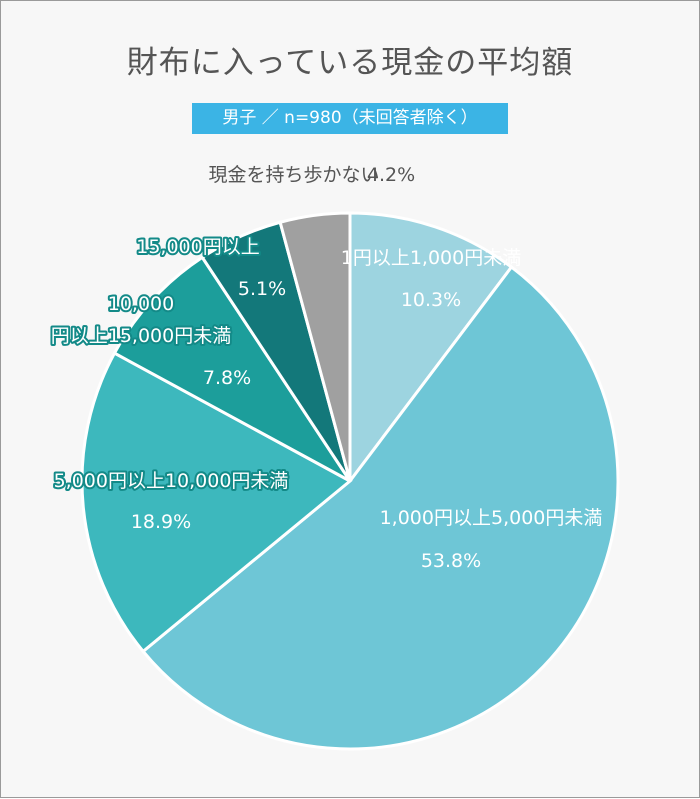 The height and width of the screenshot is (799, 700). Describe the element at coordinates (431, 300) in the screenshot. I see `slice-value-1: 10.3%` at that location.